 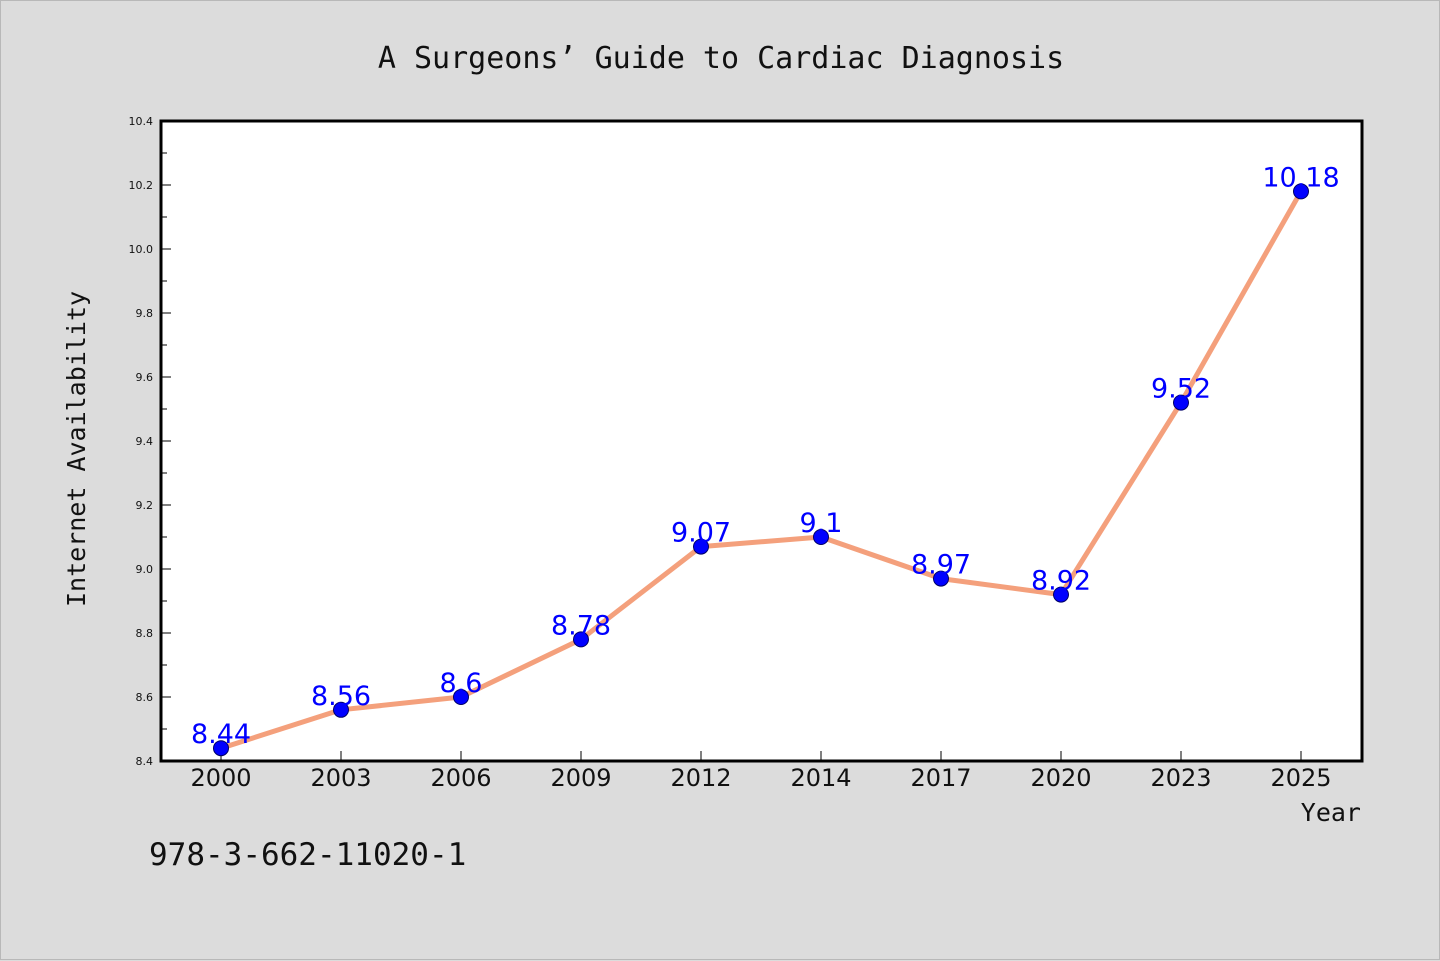 What do you see at coordinates (307, 855) in the screenshot?
I see `isbn-text: 978-3-662-11020-1` at bounding box center [307, 855].